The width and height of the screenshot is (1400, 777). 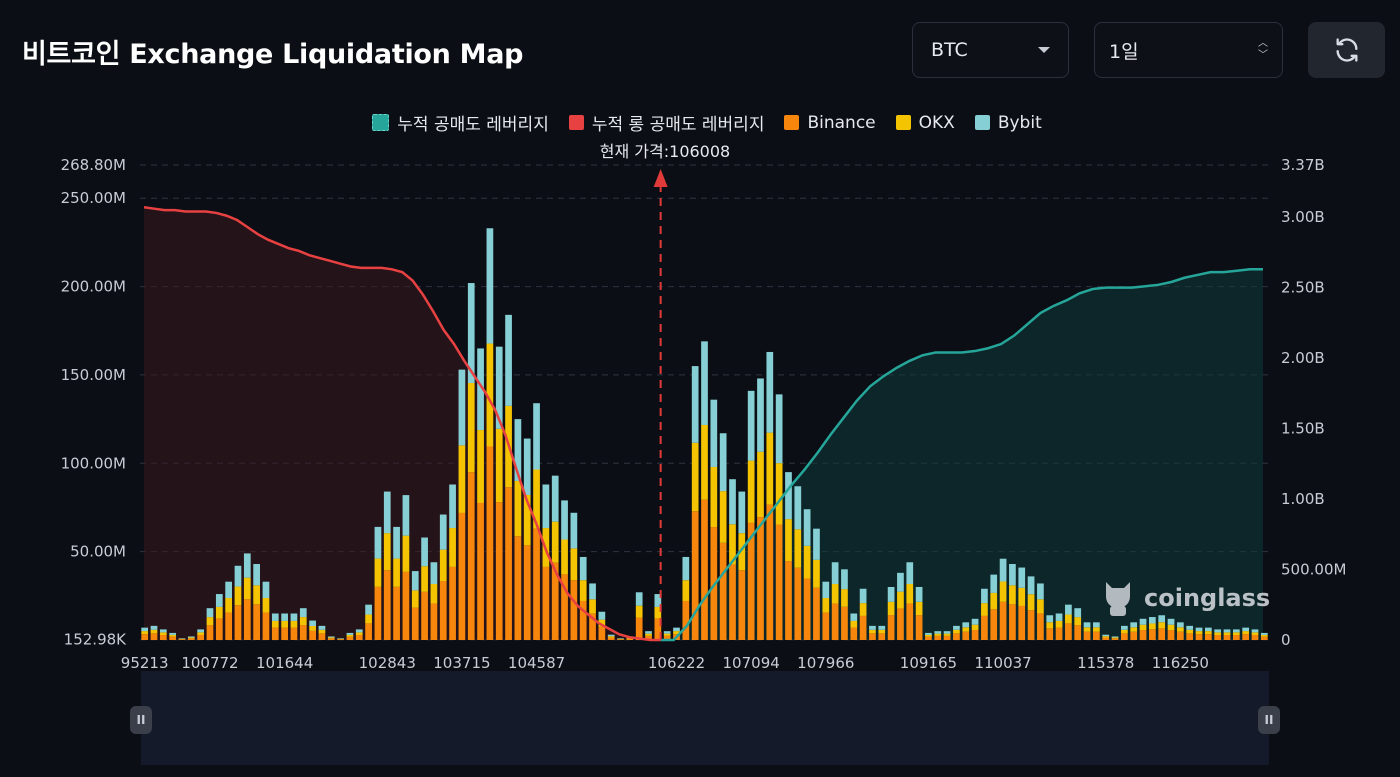 What do you see at coordinates (1044, 50) in the screenshot?
I see `chevron-down-icon` at bounding box center [1044, 50].